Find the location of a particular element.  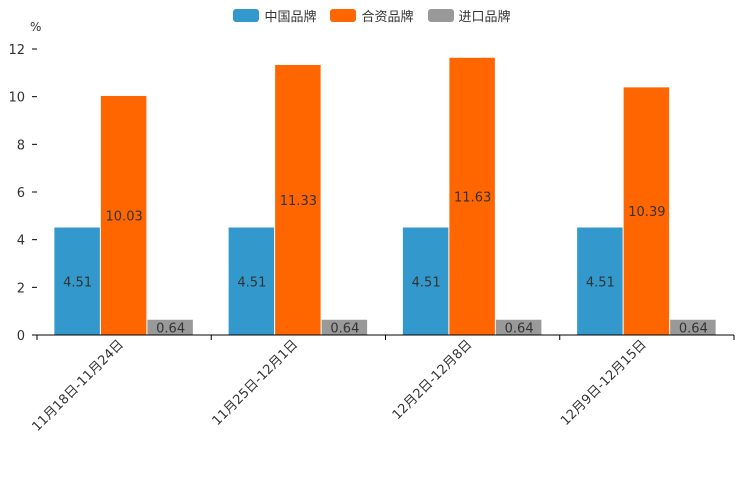

bar-s1-c3 is located at coordinates (646, 211).